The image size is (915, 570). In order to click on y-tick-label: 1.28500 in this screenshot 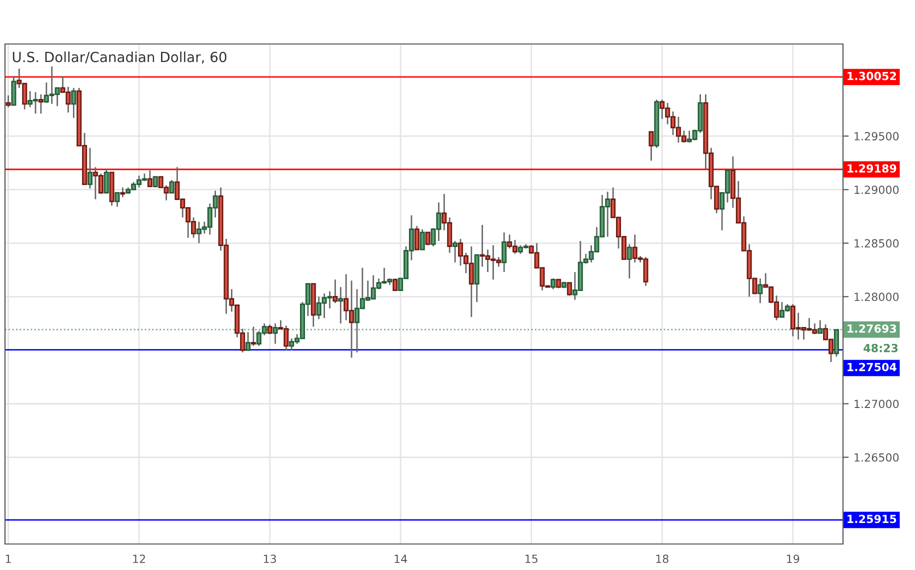, I will do `click(876, 243)`.